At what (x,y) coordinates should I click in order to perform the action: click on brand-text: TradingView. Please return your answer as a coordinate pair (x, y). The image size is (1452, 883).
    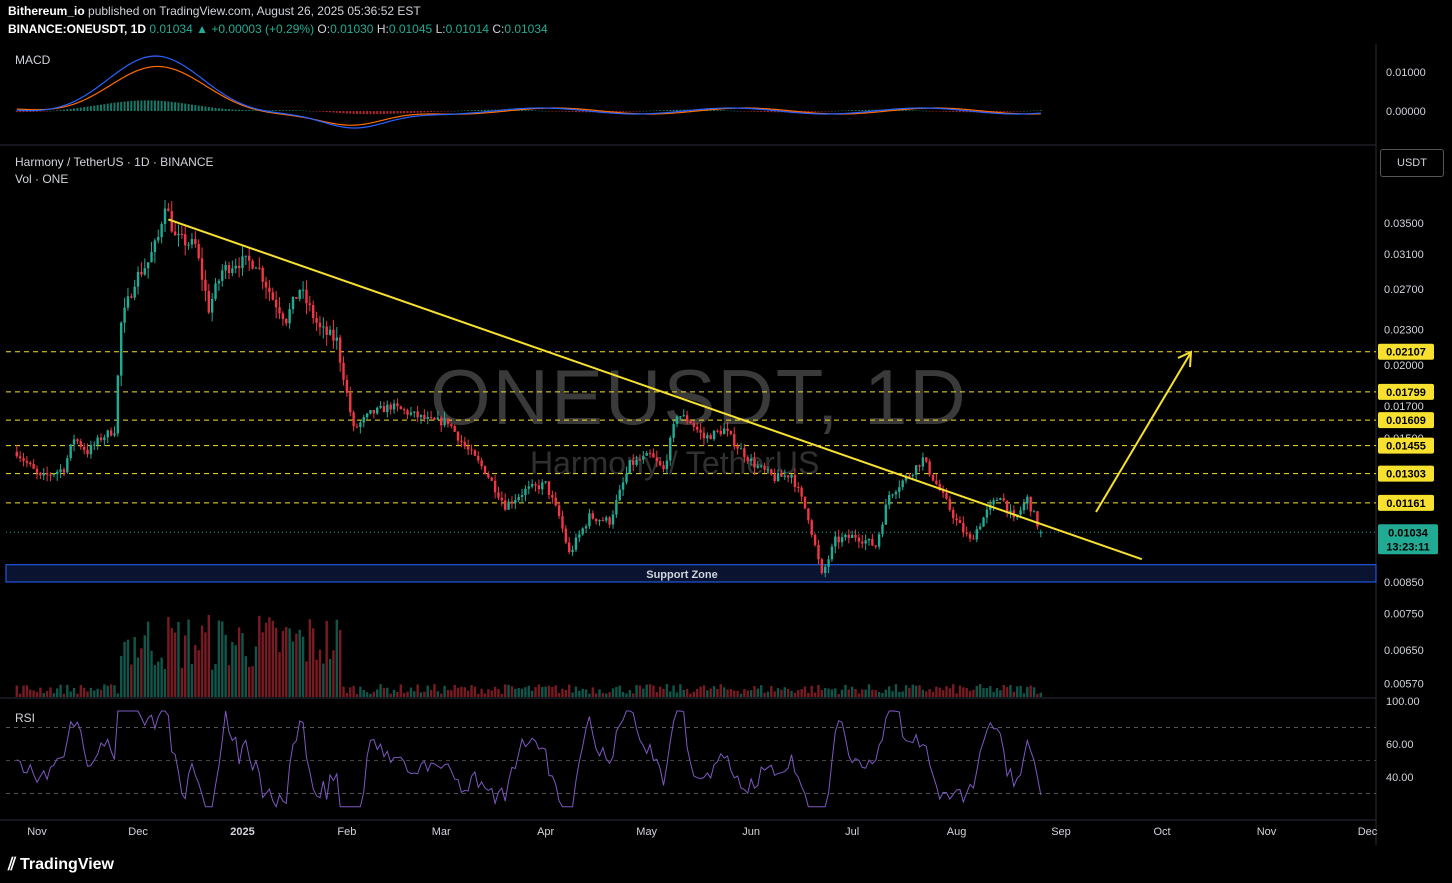
    Looking at the image, I should click on (67, 864).